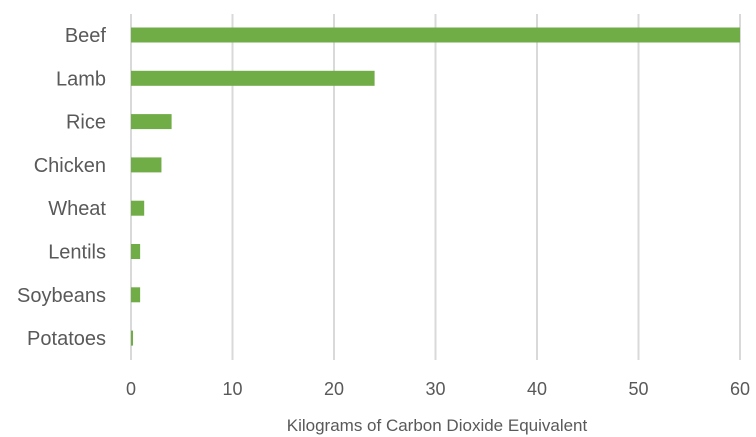 This screenshot has height=437, width=756. What do you see at coordinates (136, 295) in the screenshot?
I see `bar-soybeans` at bounding box center [136, 295].